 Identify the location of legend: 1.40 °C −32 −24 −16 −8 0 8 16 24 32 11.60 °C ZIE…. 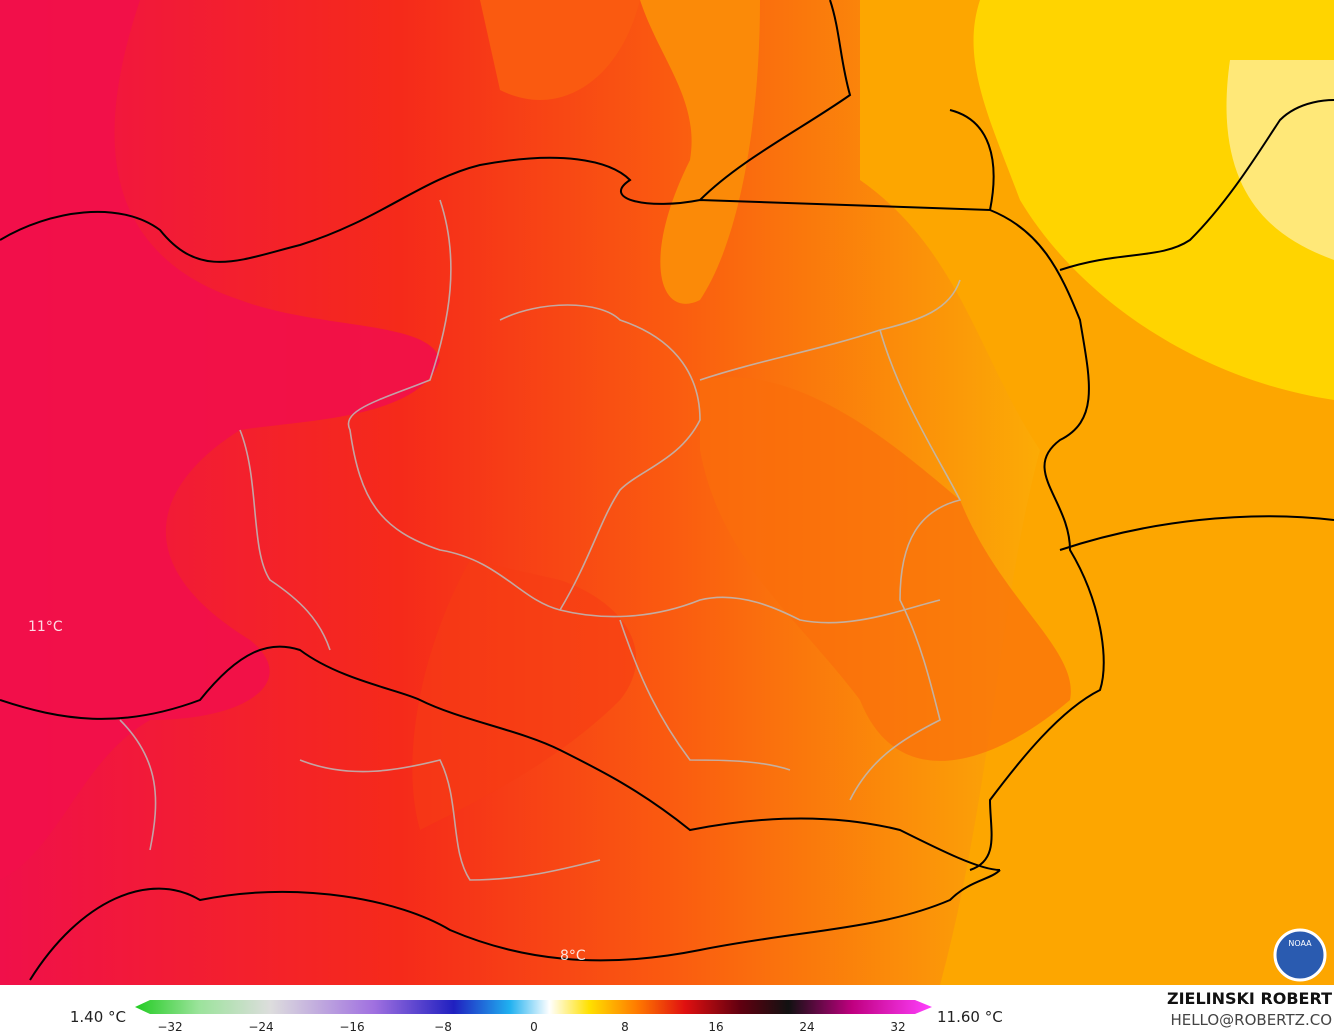
(701, 1011).